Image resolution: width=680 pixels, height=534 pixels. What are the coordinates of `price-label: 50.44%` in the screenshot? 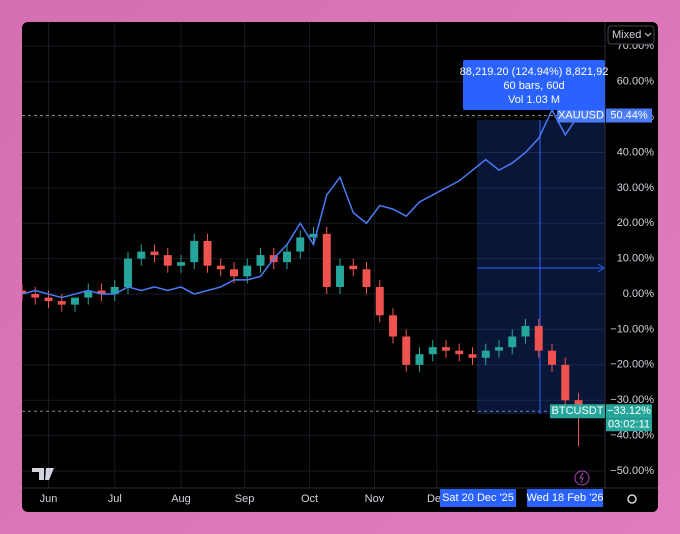 It's located at (629, 115).